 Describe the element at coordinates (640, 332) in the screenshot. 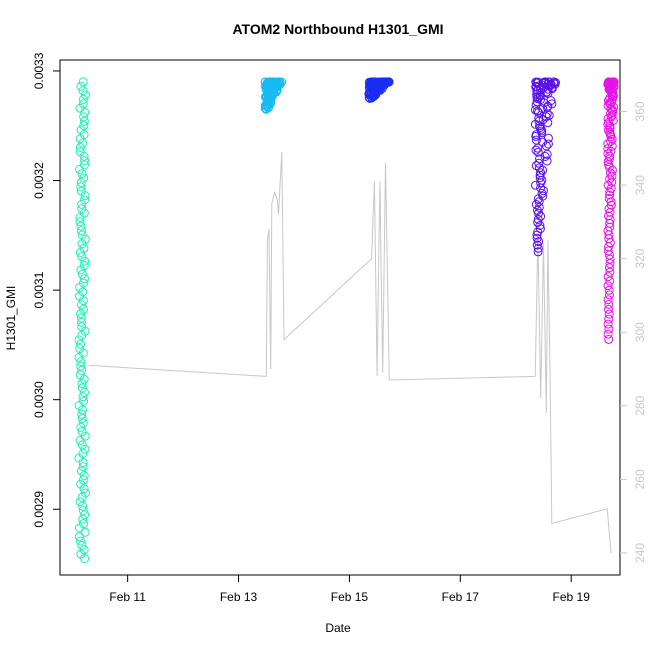

I see `y2-tick-label: 300` at that location.